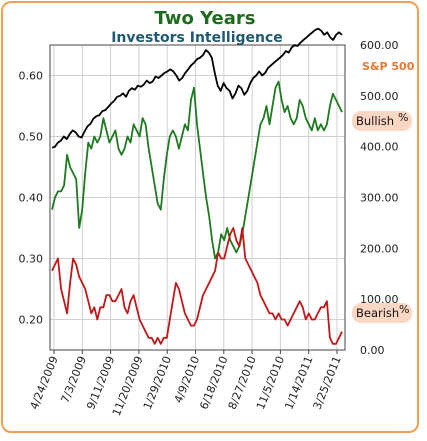 This screenshot has height=441, width=427. I want to click on right-tick-label: 300.00, so click(379, 198).